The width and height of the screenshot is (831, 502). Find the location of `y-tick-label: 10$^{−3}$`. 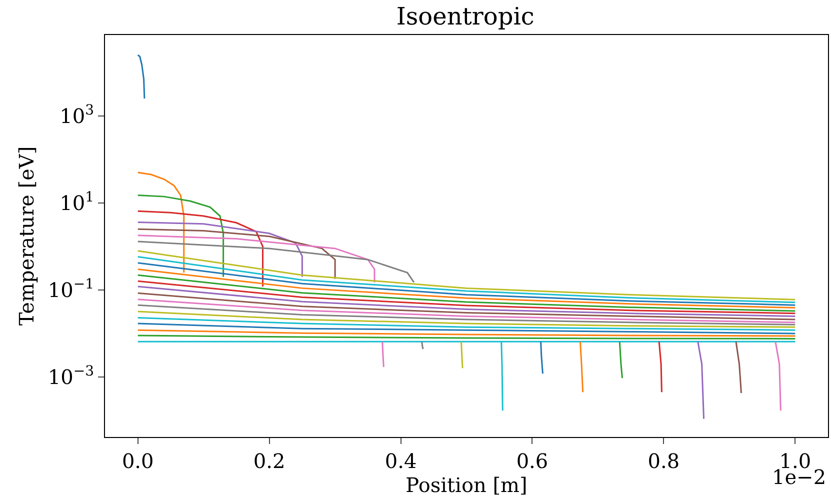

y-tick-label: 10$^{−3}$ is located at coordinates (71, 377).